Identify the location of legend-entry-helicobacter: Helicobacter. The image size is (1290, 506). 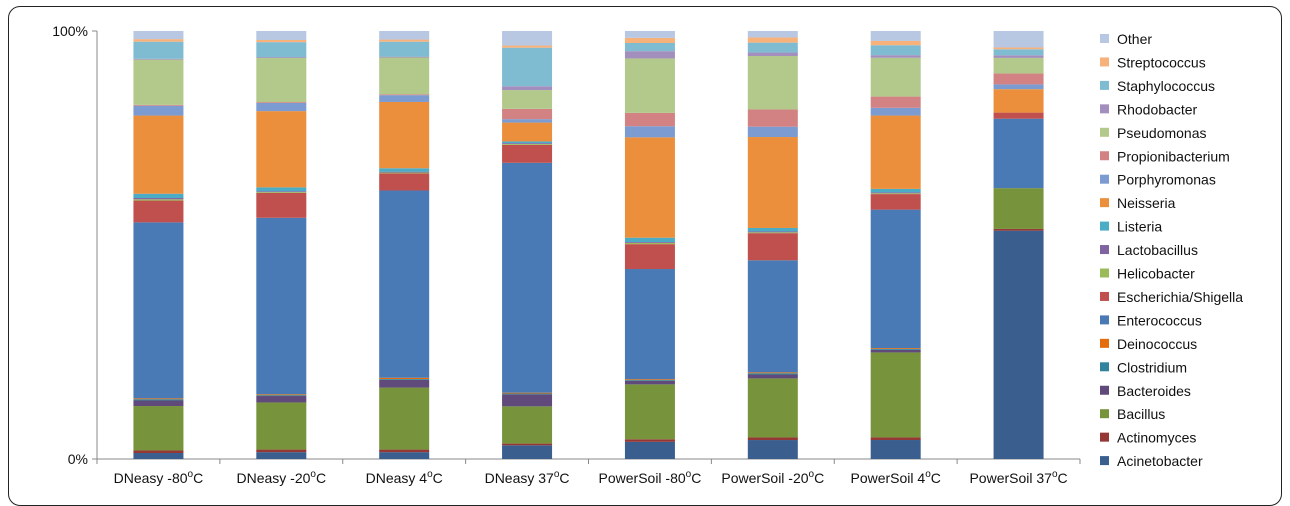
(1147, 274).